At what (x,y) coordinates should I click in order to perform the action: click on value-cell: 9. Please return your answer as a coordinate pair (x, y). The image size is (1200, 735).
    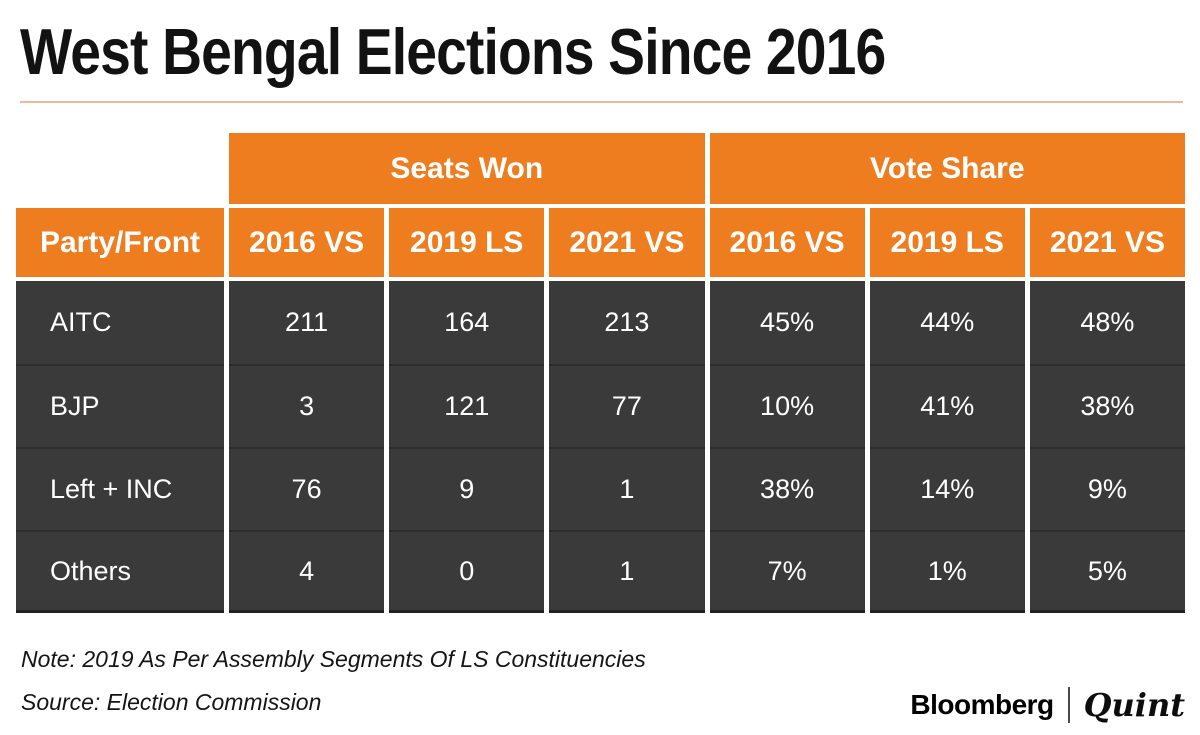
    Looking at the image, I should click on (467, 488).